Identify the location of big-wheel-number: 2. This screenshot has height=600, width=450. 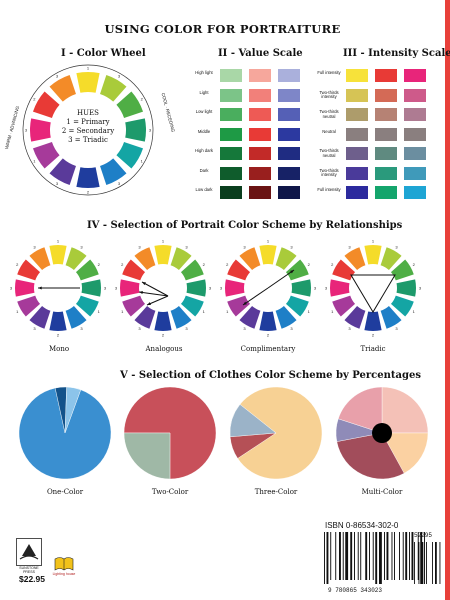
(34, 98).